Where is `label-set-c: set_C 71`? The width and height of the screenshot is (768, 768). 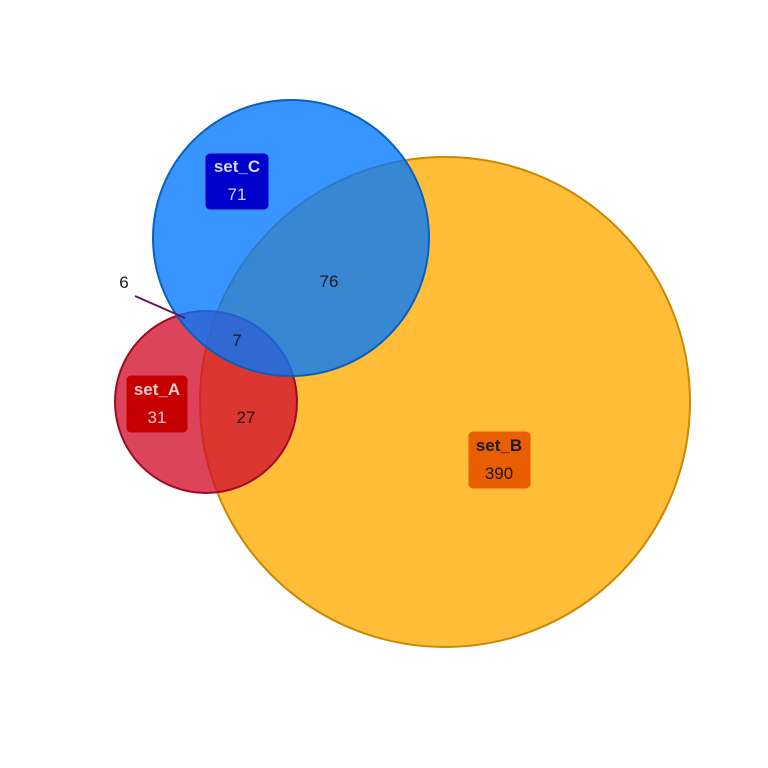
label-set-c: set_C 71 is located at coordinates (237, 181).